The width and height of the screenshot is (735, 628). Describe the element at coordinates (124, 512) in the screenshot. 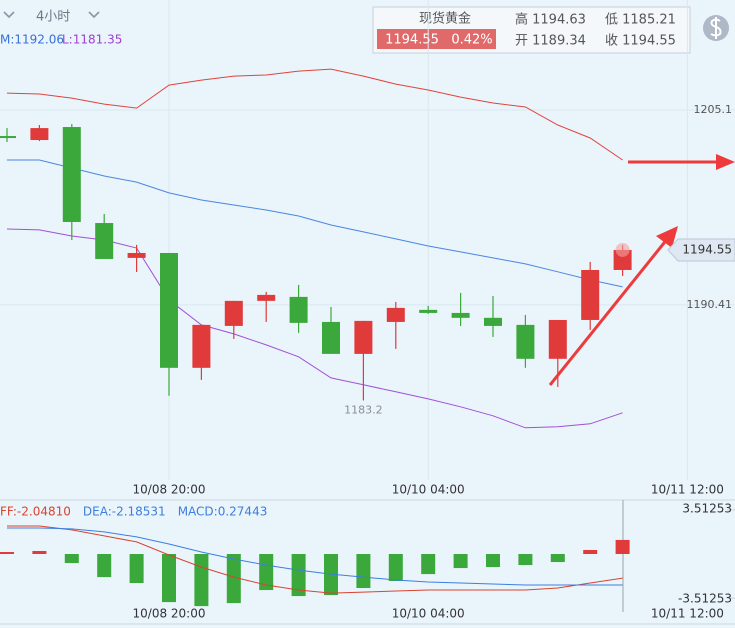

I see `legend-entry: DEA:-2.18531` at that location.